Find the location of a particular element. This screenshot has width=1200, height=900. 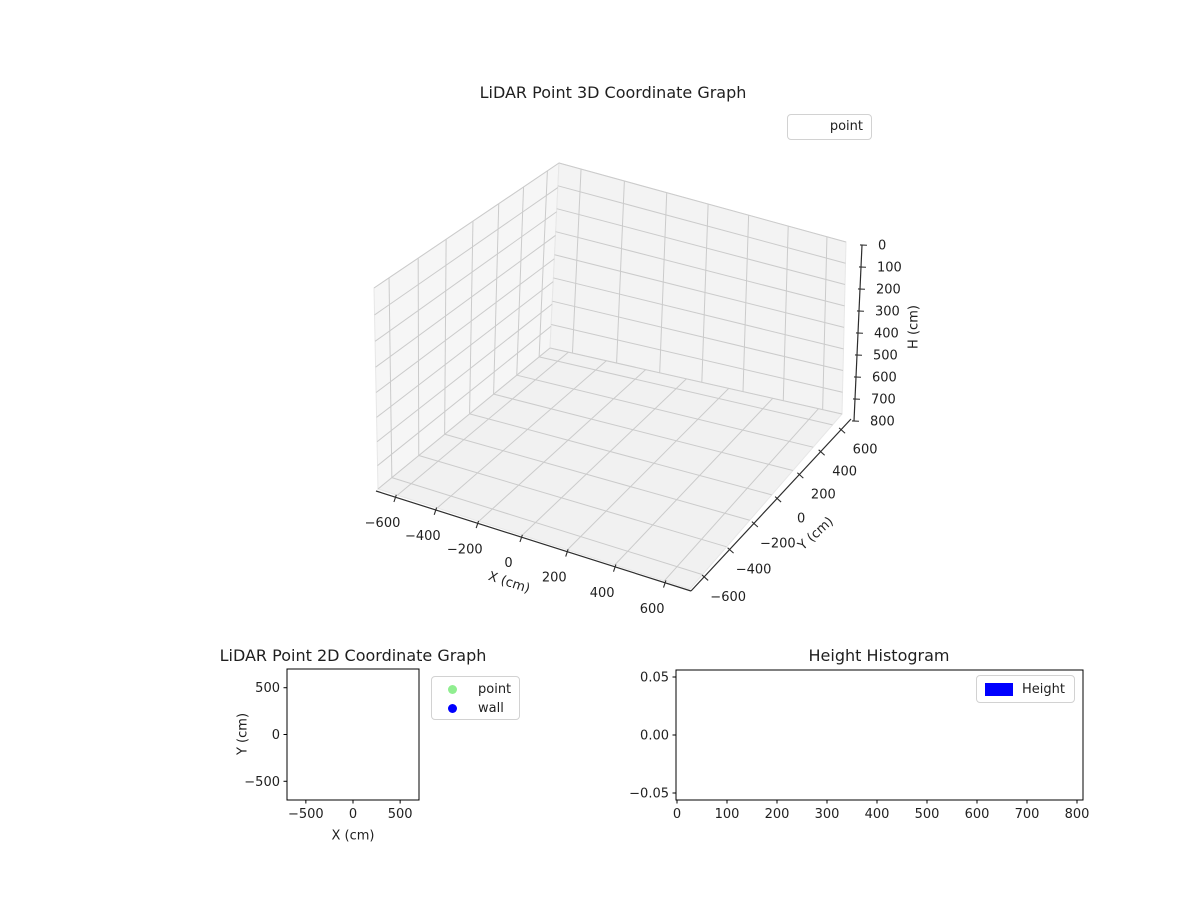

hist-x-tick-label: 300 is located at coordinates (827, 814).